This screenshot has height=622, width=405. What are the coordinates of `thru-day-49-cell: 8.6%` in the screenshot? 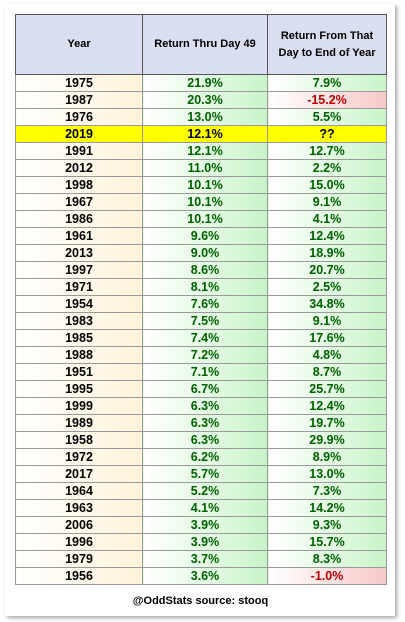 It's located at (205, 270).